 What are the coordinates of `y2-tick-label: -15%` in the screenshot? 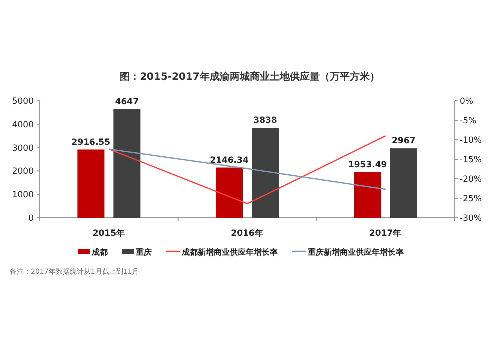 It's located at (471, 161).